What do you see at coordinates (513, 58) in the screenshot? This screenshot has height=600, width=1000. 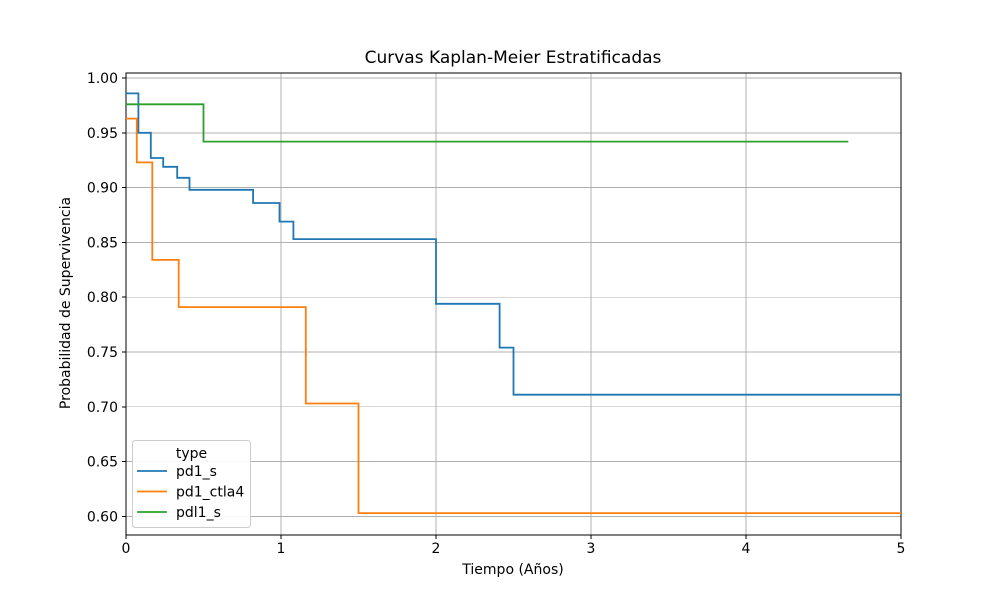 I see `chart-title: Curvas Kaplan-Meier Estratificadas` at bounding box center [513, 58].